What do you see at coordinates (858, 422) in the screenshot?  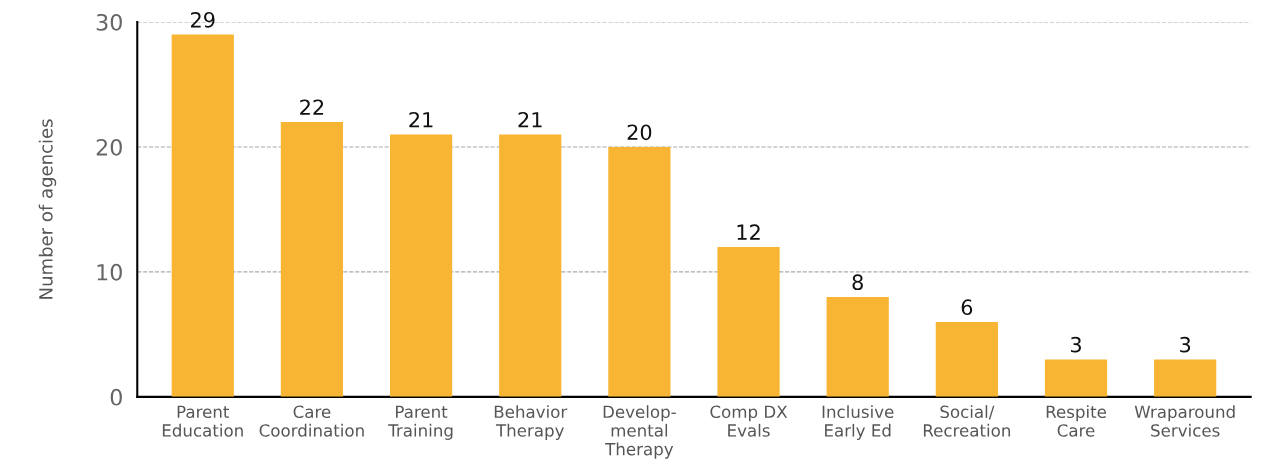 I see `x-tick-label: Inclusive Early Ed` at bounding box center [858, 422].